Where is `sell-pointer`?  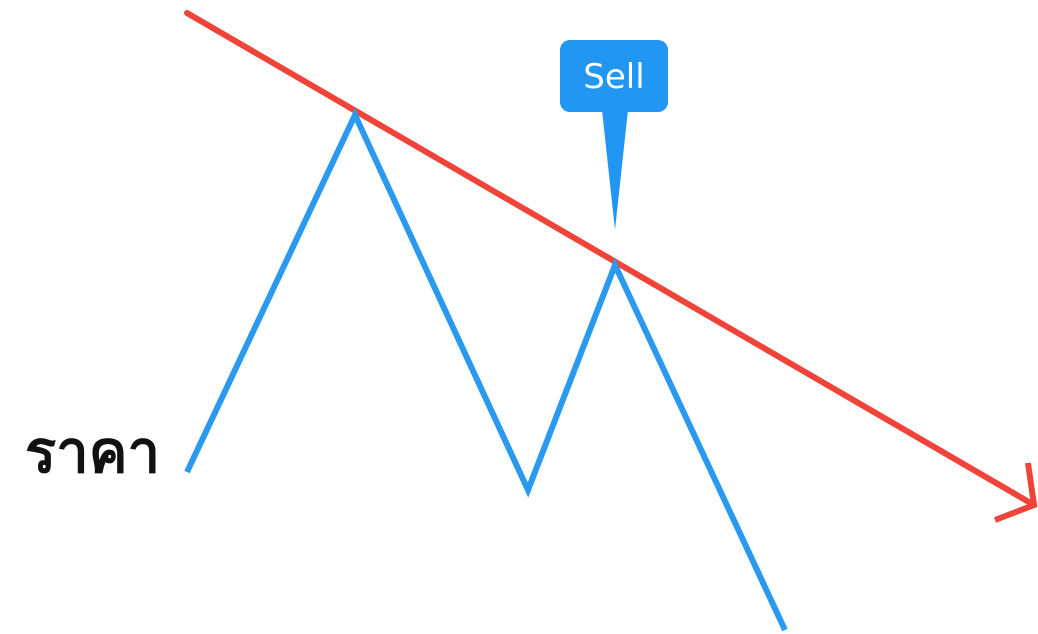 sell-pointer is located at coordinates (615, 170).